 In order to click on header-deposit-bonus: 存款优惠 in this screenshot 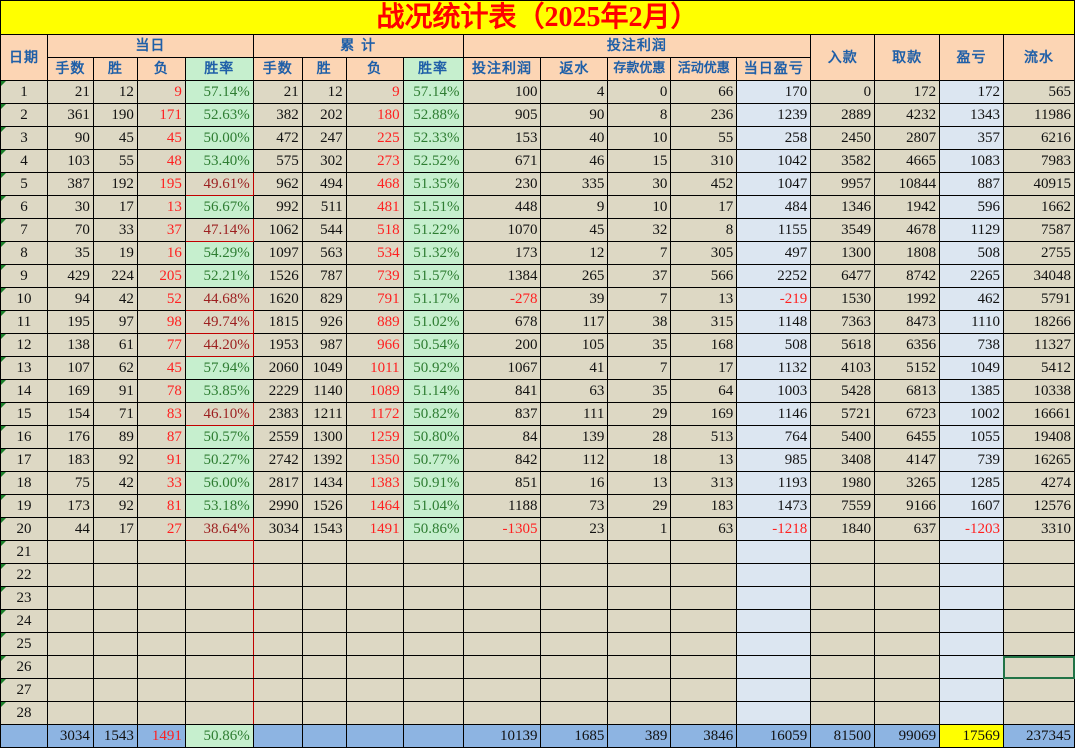, I will do `click(639, 69)`.